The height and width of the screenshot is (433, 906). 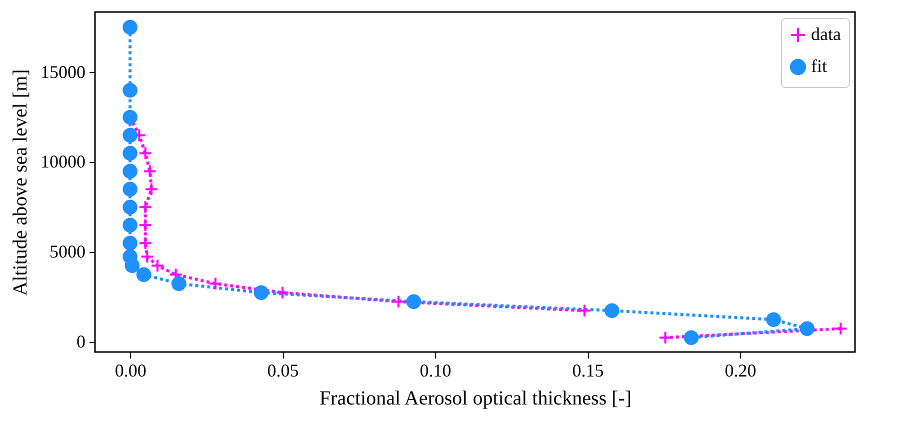 What do you see at coordinates (63, 72) in the screenshot?
I see `y-tick-label: 15000` at bounding box center [63, 72].